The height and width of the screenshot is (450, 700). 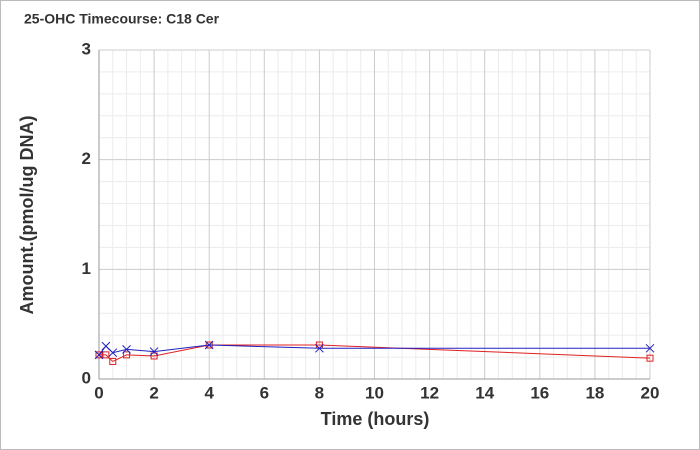 What do you see at coordinates (86, 158) in the screenshot?
I see `y-tick-label: 2` at bounding box center [86, 158].